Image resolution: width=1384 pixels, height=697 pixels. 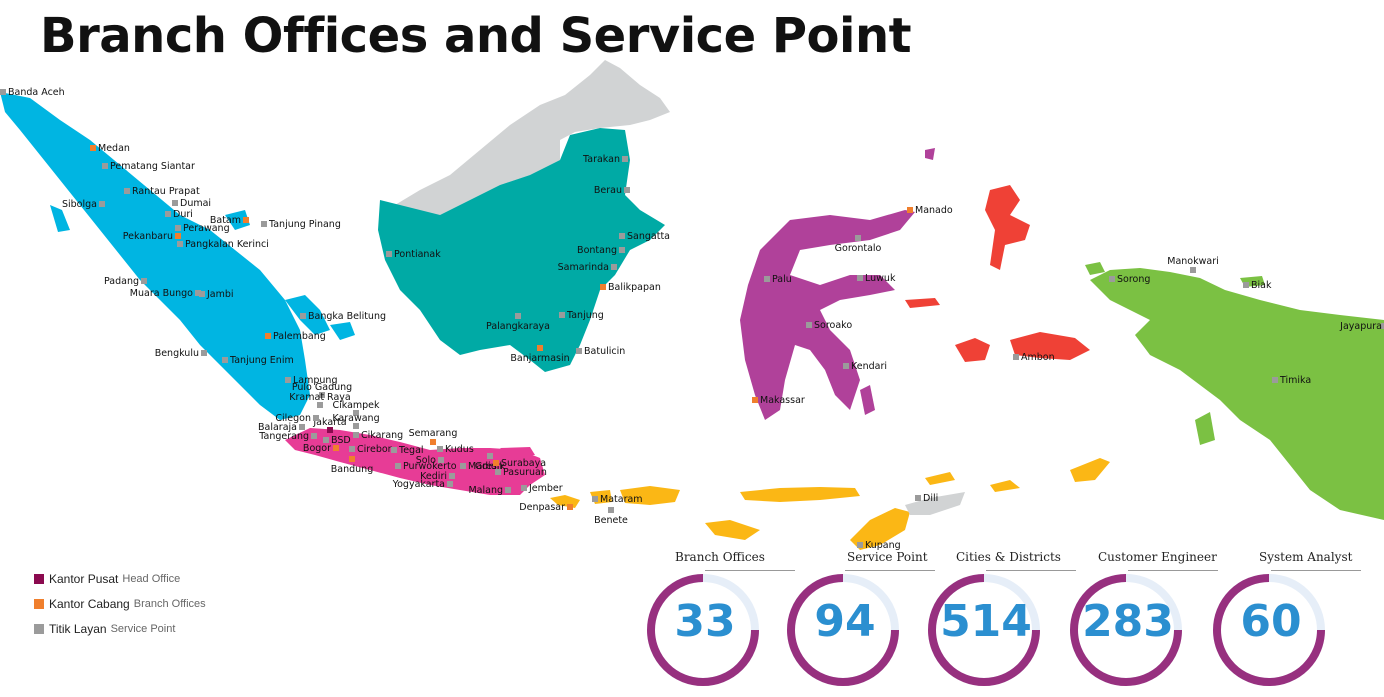 I want to click on city-marker-batam: Batam, so click(x=229, y=220).